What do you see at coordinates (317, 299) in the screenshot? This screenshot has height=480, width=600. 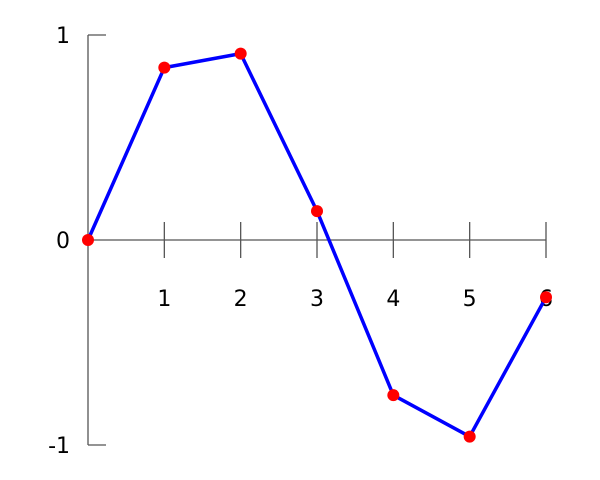 I see `x-tick-label: 3` at bounding box center [317, 299].